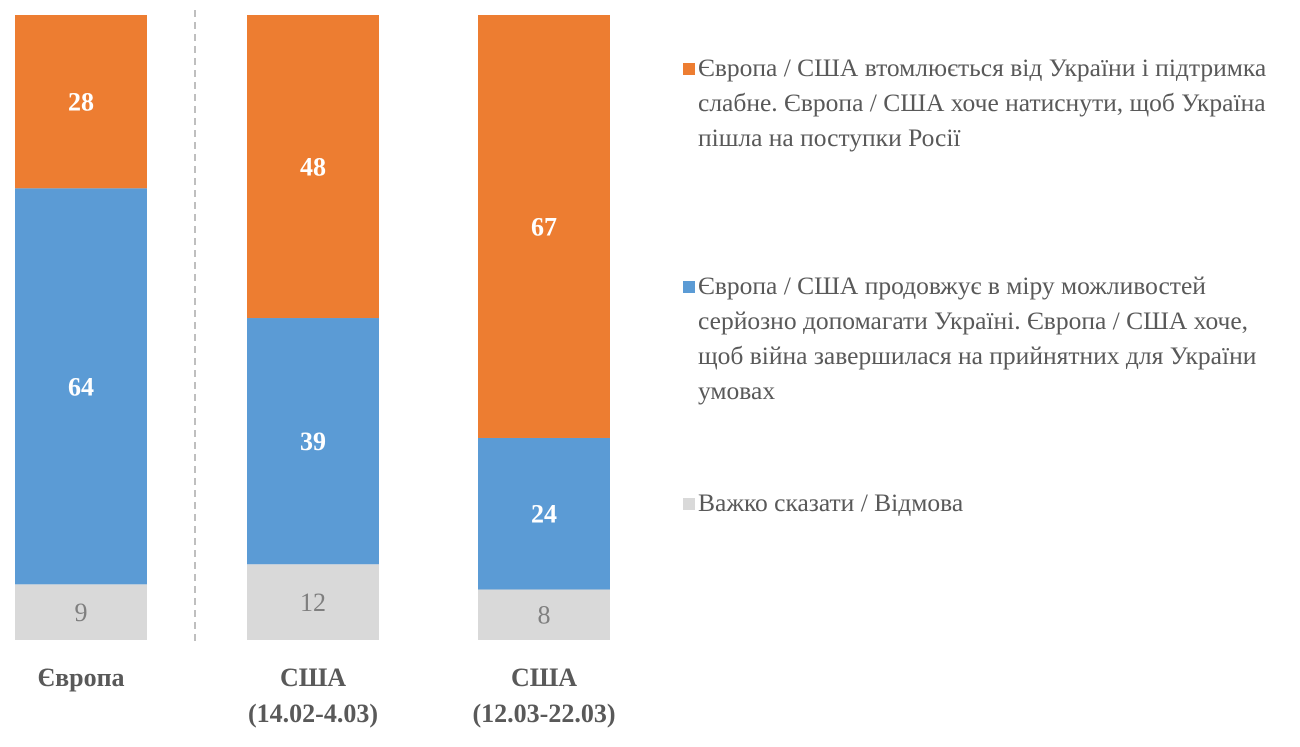 The width and height of the screenshot is (1300, 747). I want to click on data-label: 48, so click(313, 167).